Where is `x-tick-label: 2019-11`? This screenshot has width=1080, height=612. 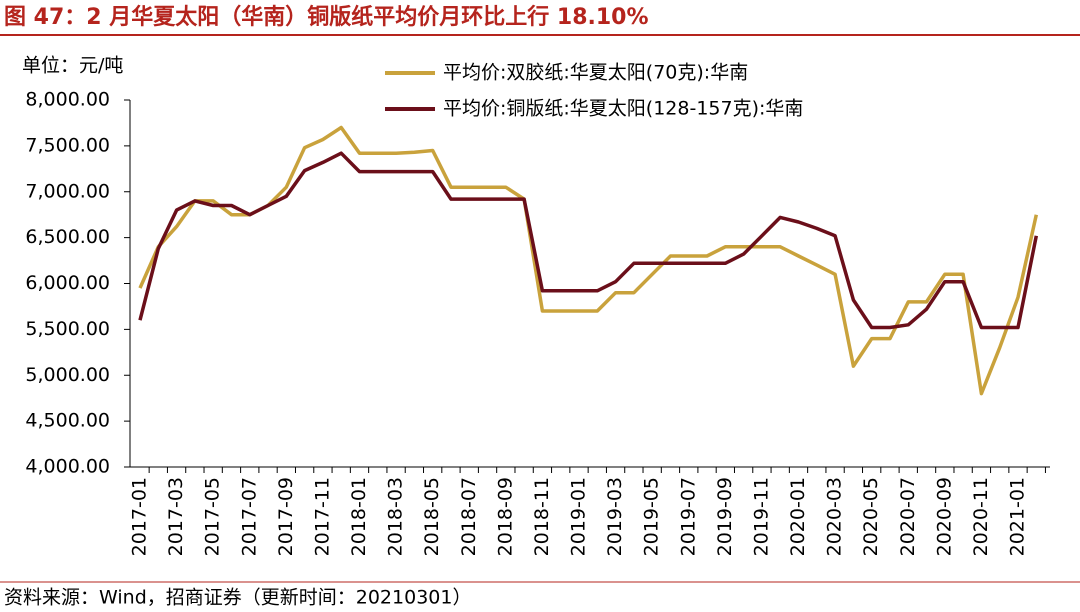
x-tick-label: 2019-11 is located at coordinates (761, 516).